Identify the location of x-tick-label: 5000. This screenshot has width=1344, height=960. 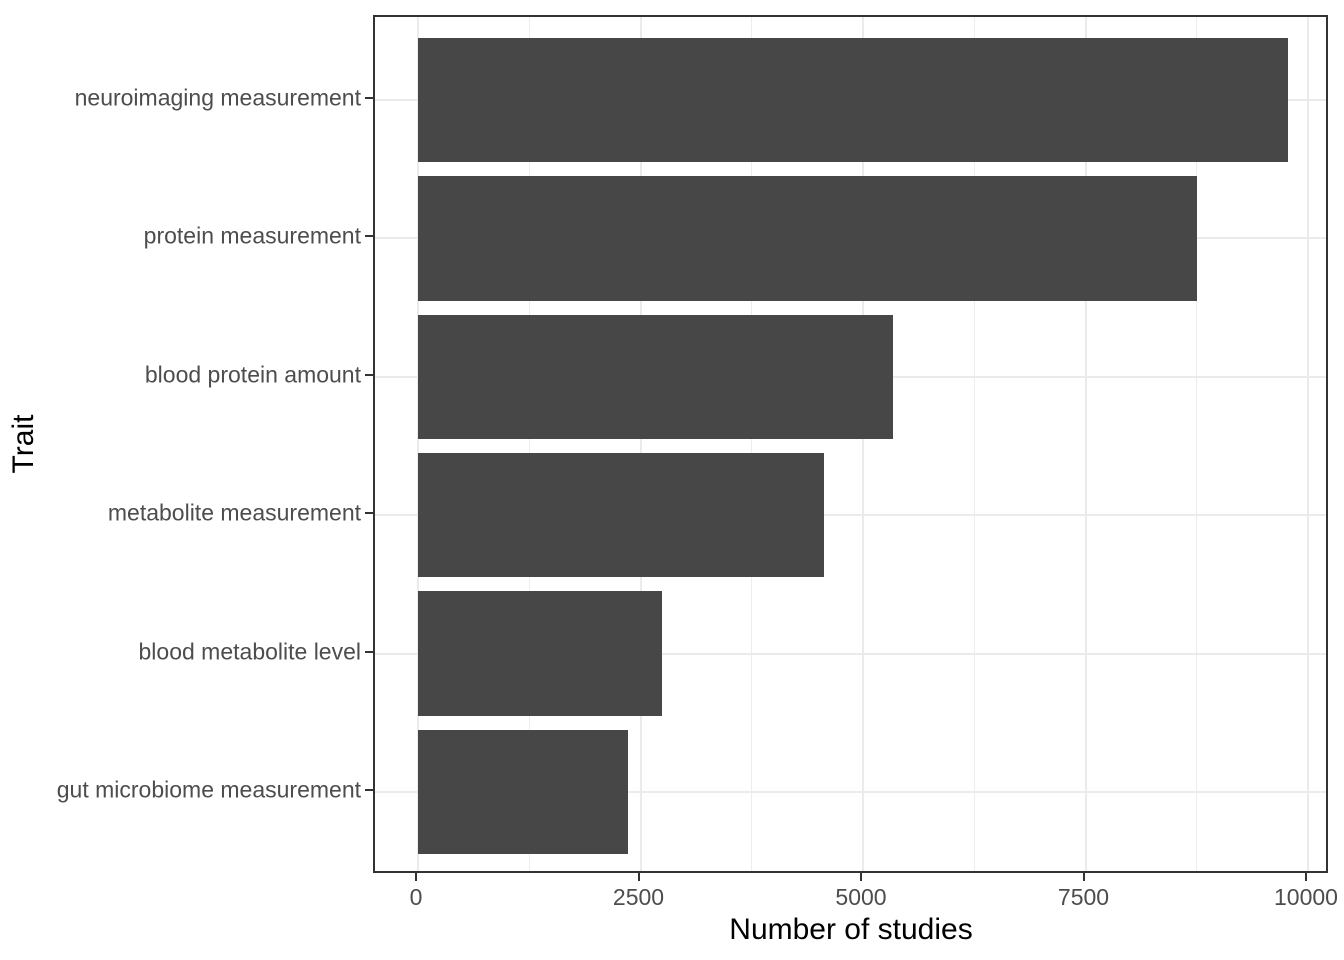
(861, 897).